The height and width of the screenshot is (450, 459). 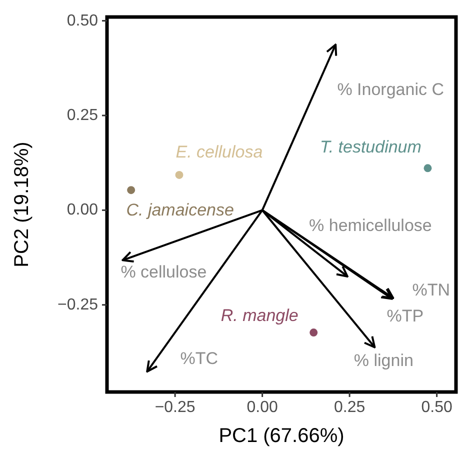 I want to click on series-label: E. cellulosa, so click(x=219, y=152).